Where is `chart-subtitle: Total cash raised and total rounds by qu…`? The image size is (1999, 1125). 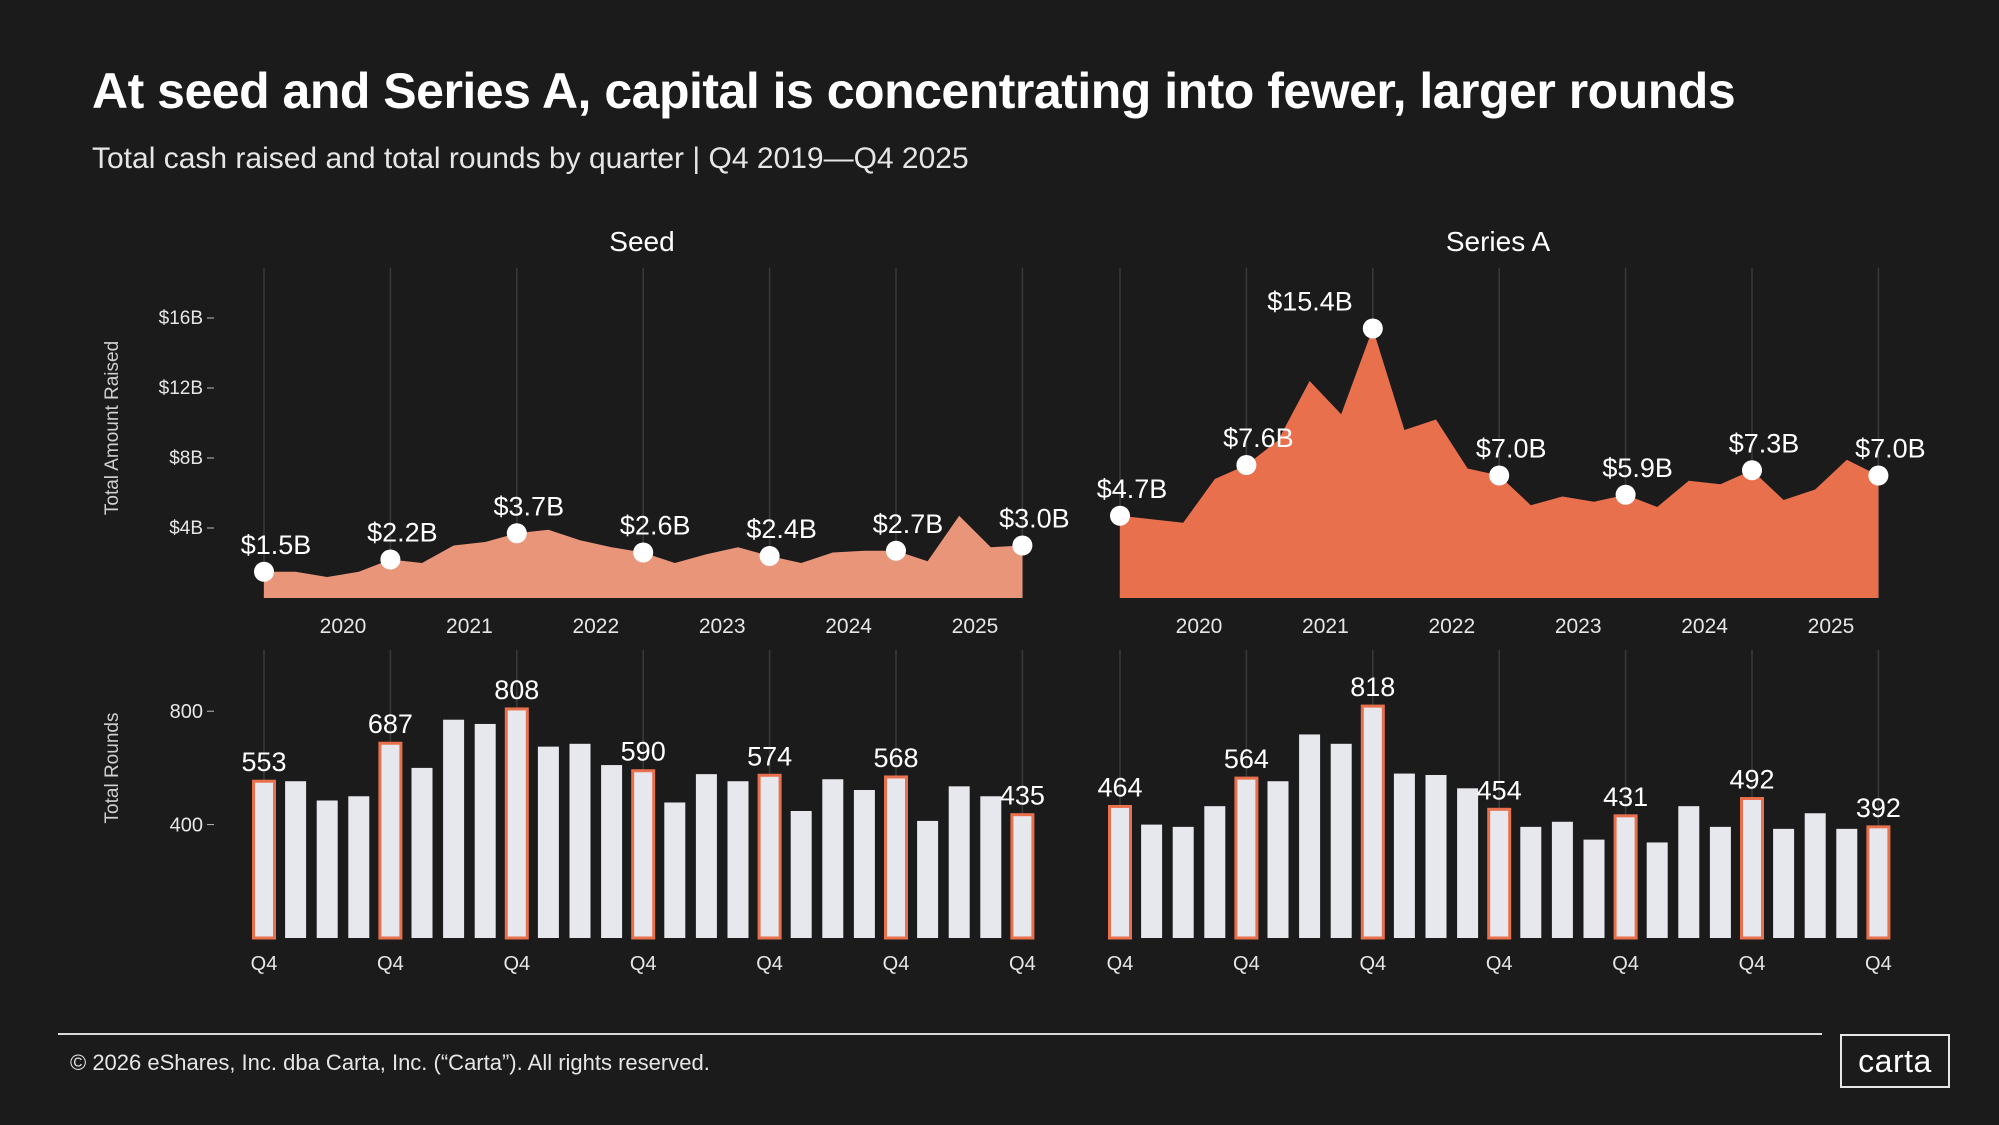
chart-subtitle: Total cash raised and total rounds by qu… is located at coordinates (530, 158).